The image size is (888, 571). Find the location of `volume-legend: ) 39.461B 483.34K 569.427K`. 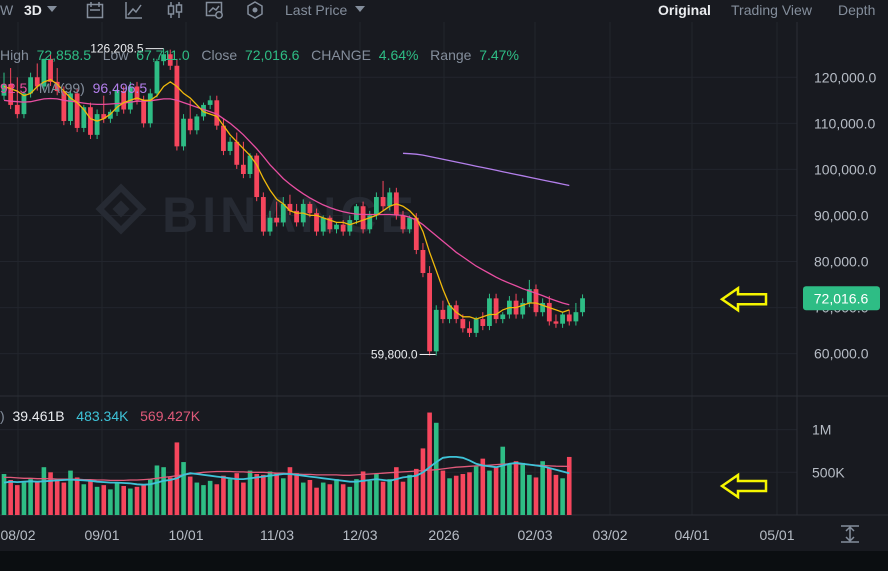

volume-legend: ) 39.461B 483.34K 569.427K is located at coordinates (100, 416).